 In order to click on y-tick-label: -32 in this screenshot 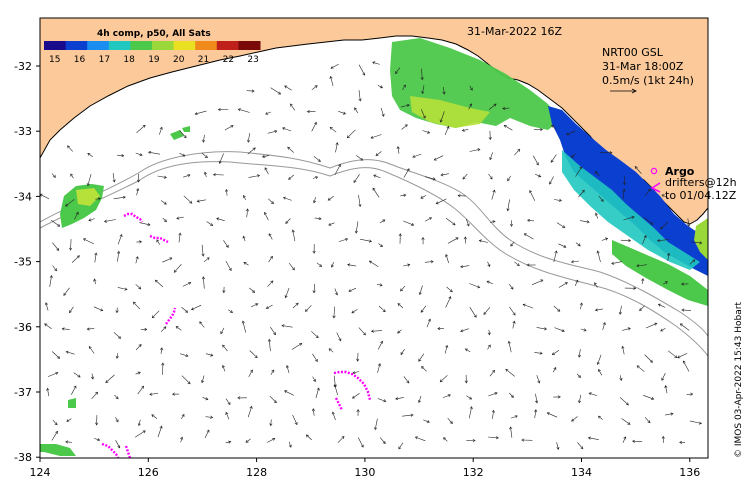, I will do `click(23, 66)`.